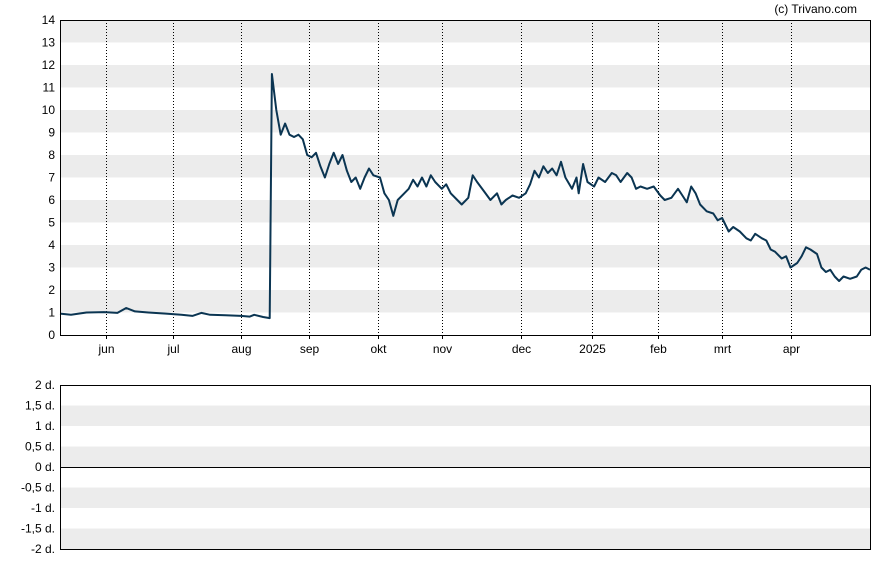  I want to click on y-tick-label: 6, so click(51, 200).